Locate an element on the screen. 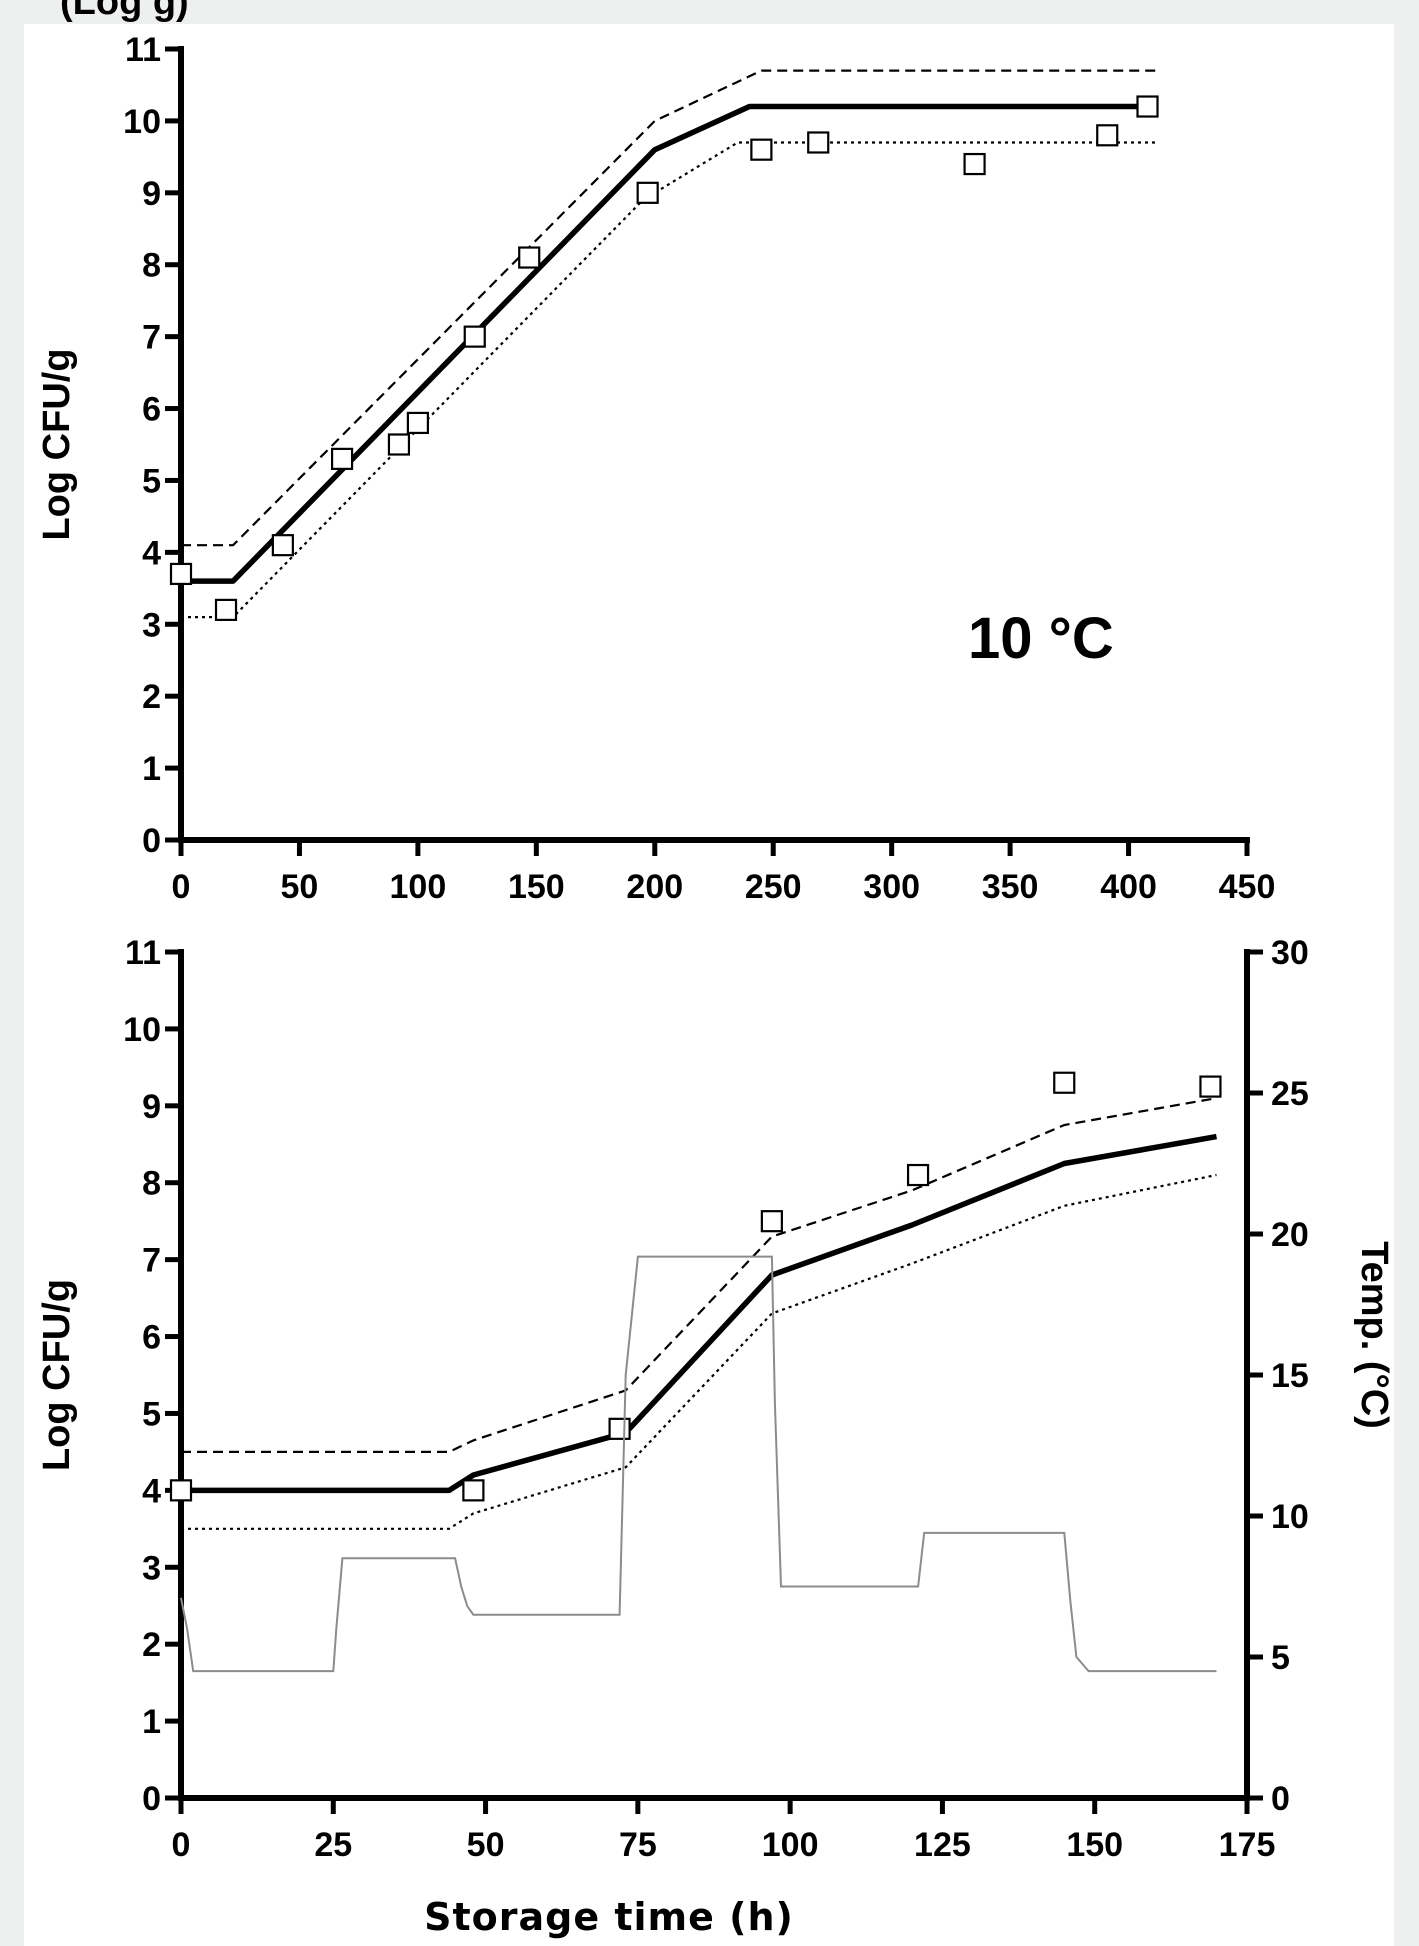  y2-tick-label: 20 is located at coordinates (1290, 1235).